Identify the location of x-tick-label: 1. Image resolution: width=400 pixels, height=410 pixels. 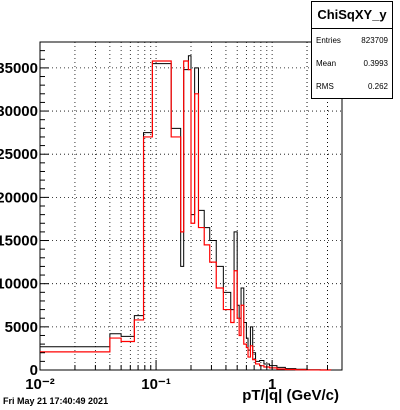
(272, 384).